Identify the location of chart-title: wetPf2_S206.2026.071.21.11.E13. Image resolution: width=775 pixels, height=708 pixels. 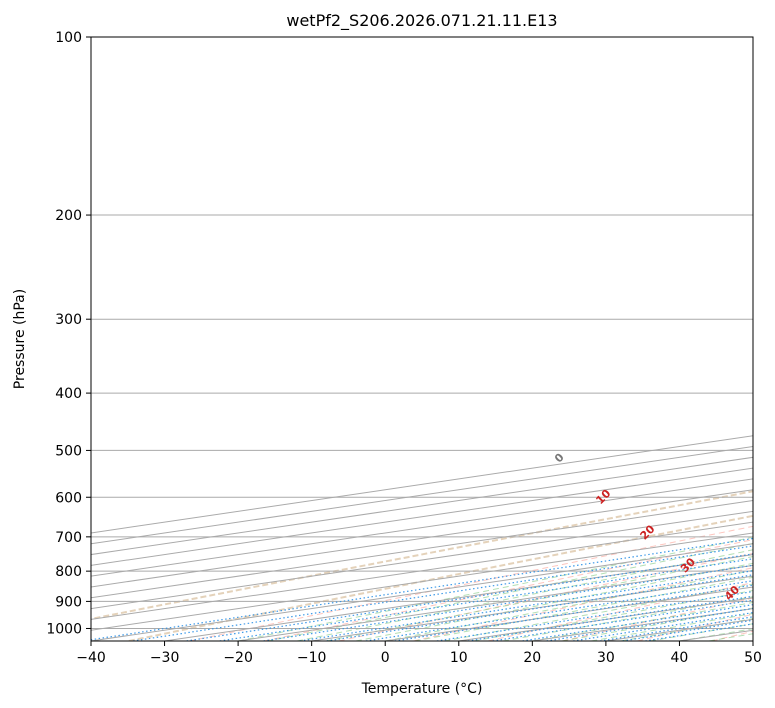
(421, 21).